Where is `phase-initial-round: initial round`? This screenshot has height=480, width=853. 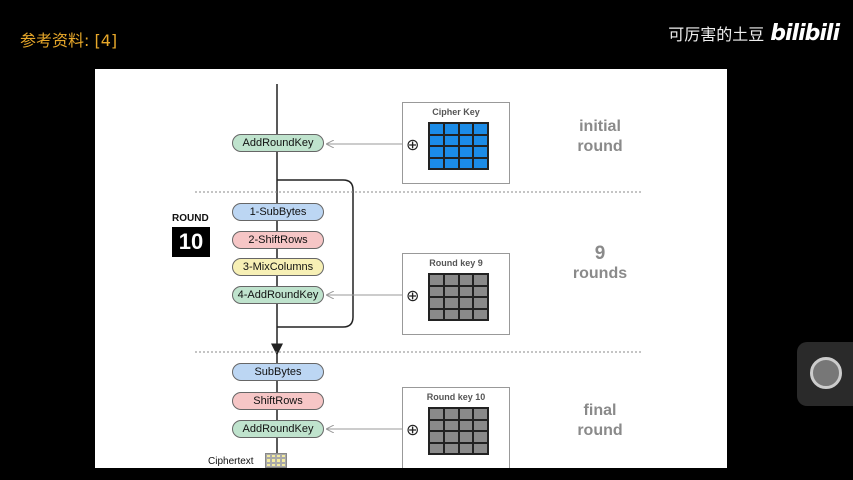 phase-initial-round: initial round is located at coordinates (600, 136).